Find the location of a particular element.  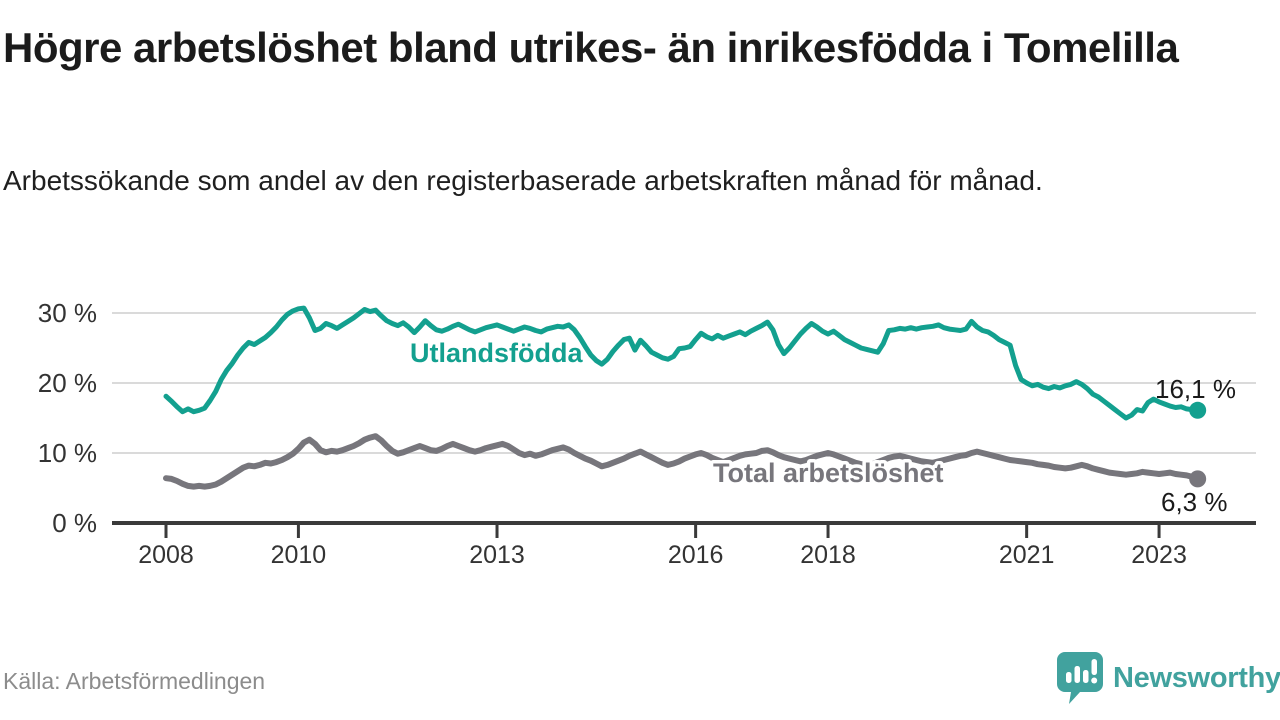

series-line-total is located at coordinates (682, 461).